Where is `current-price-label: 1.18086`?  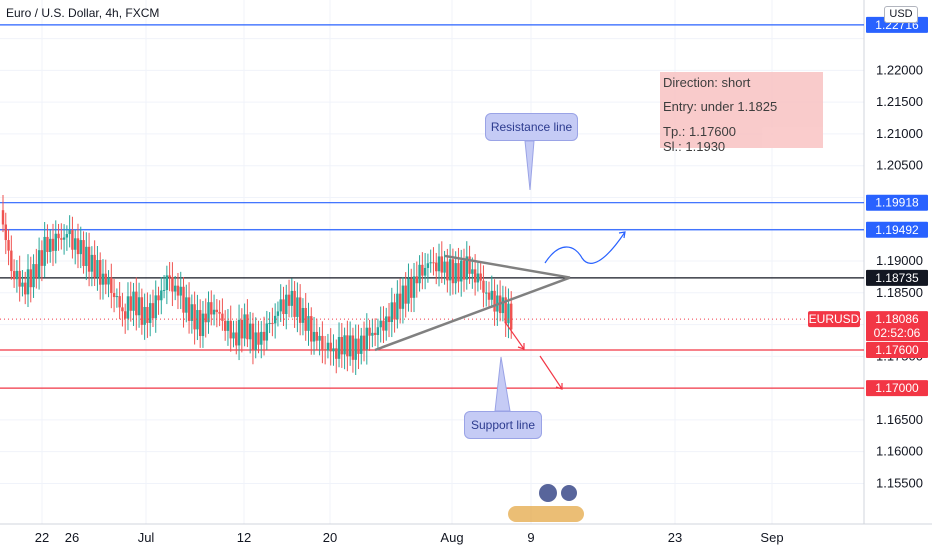
current-price-label: 1.18086 is located at coordinates (897, 319).